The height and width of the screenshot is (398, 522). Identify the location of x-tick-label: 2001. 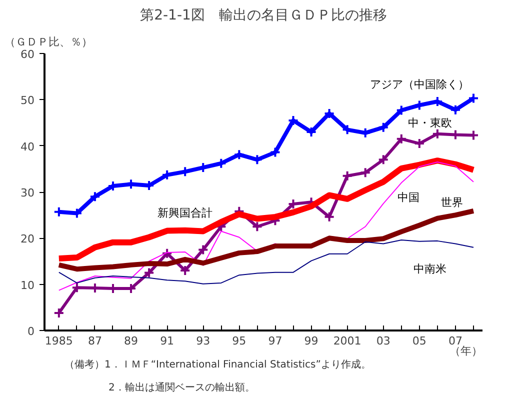
(347, 341).